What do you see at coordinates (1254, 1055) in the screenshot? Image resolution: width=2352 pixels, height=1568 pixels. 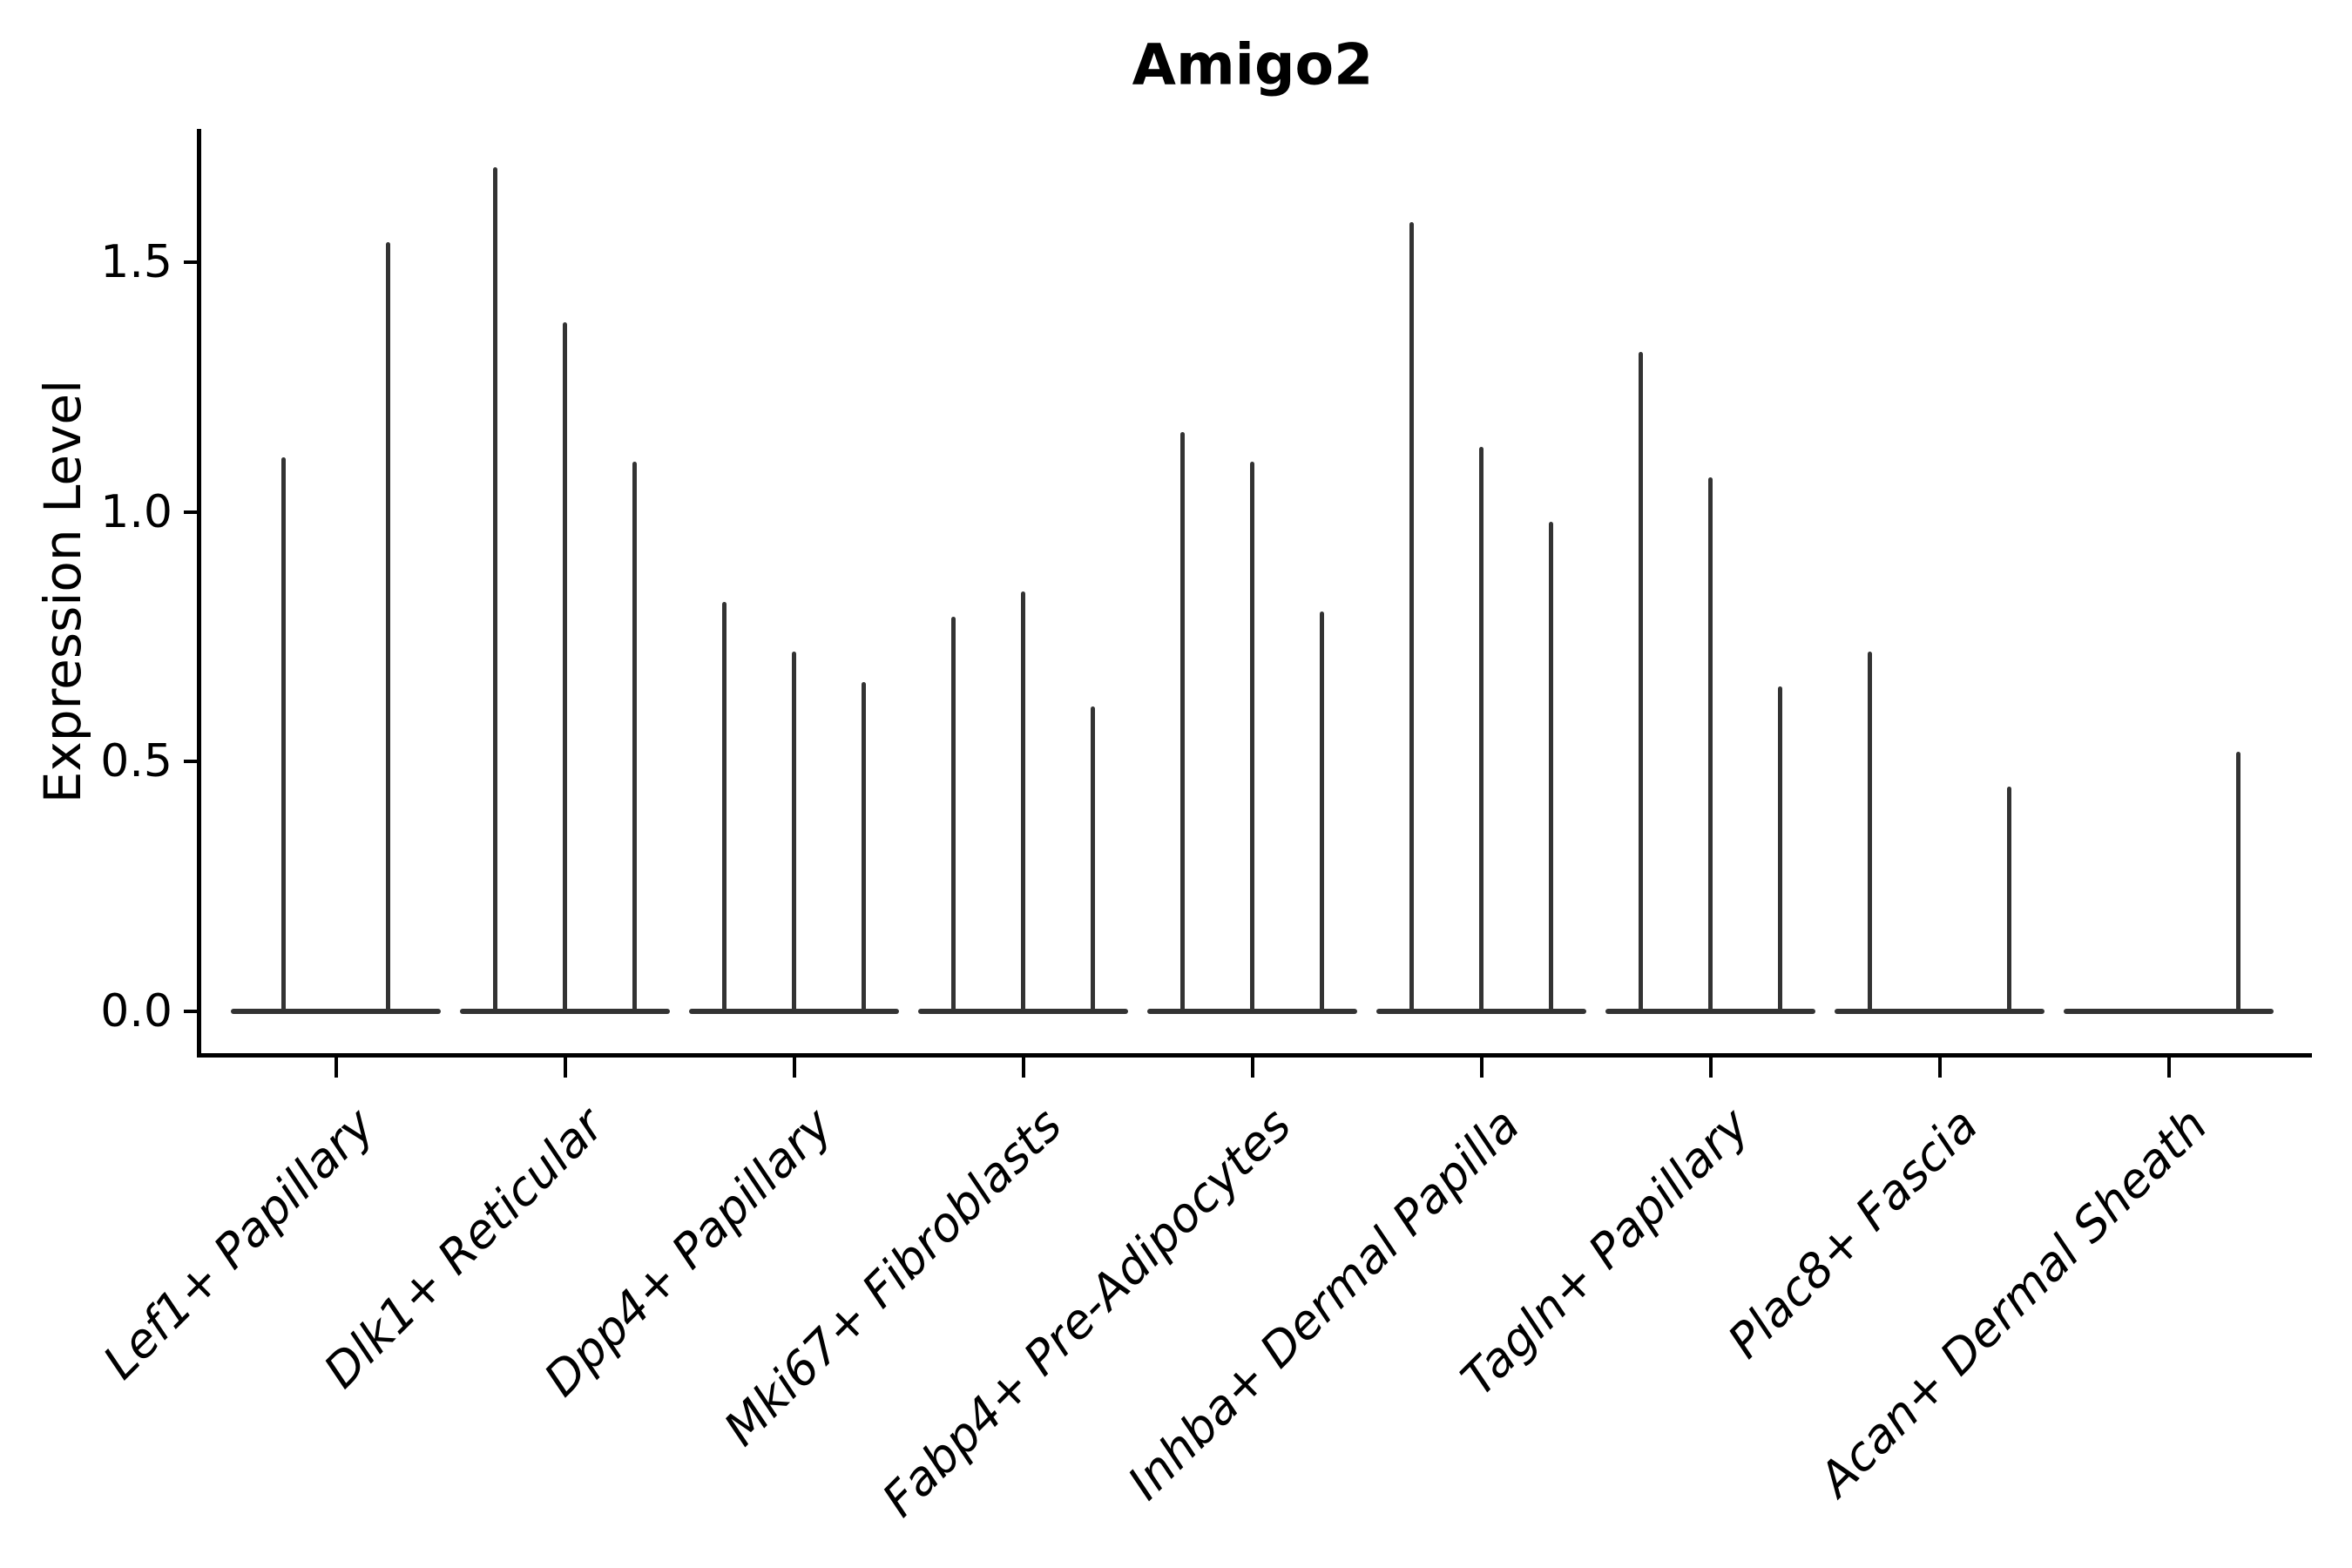 I see `x-axis-spine` at bounding box center [1254, 1055].